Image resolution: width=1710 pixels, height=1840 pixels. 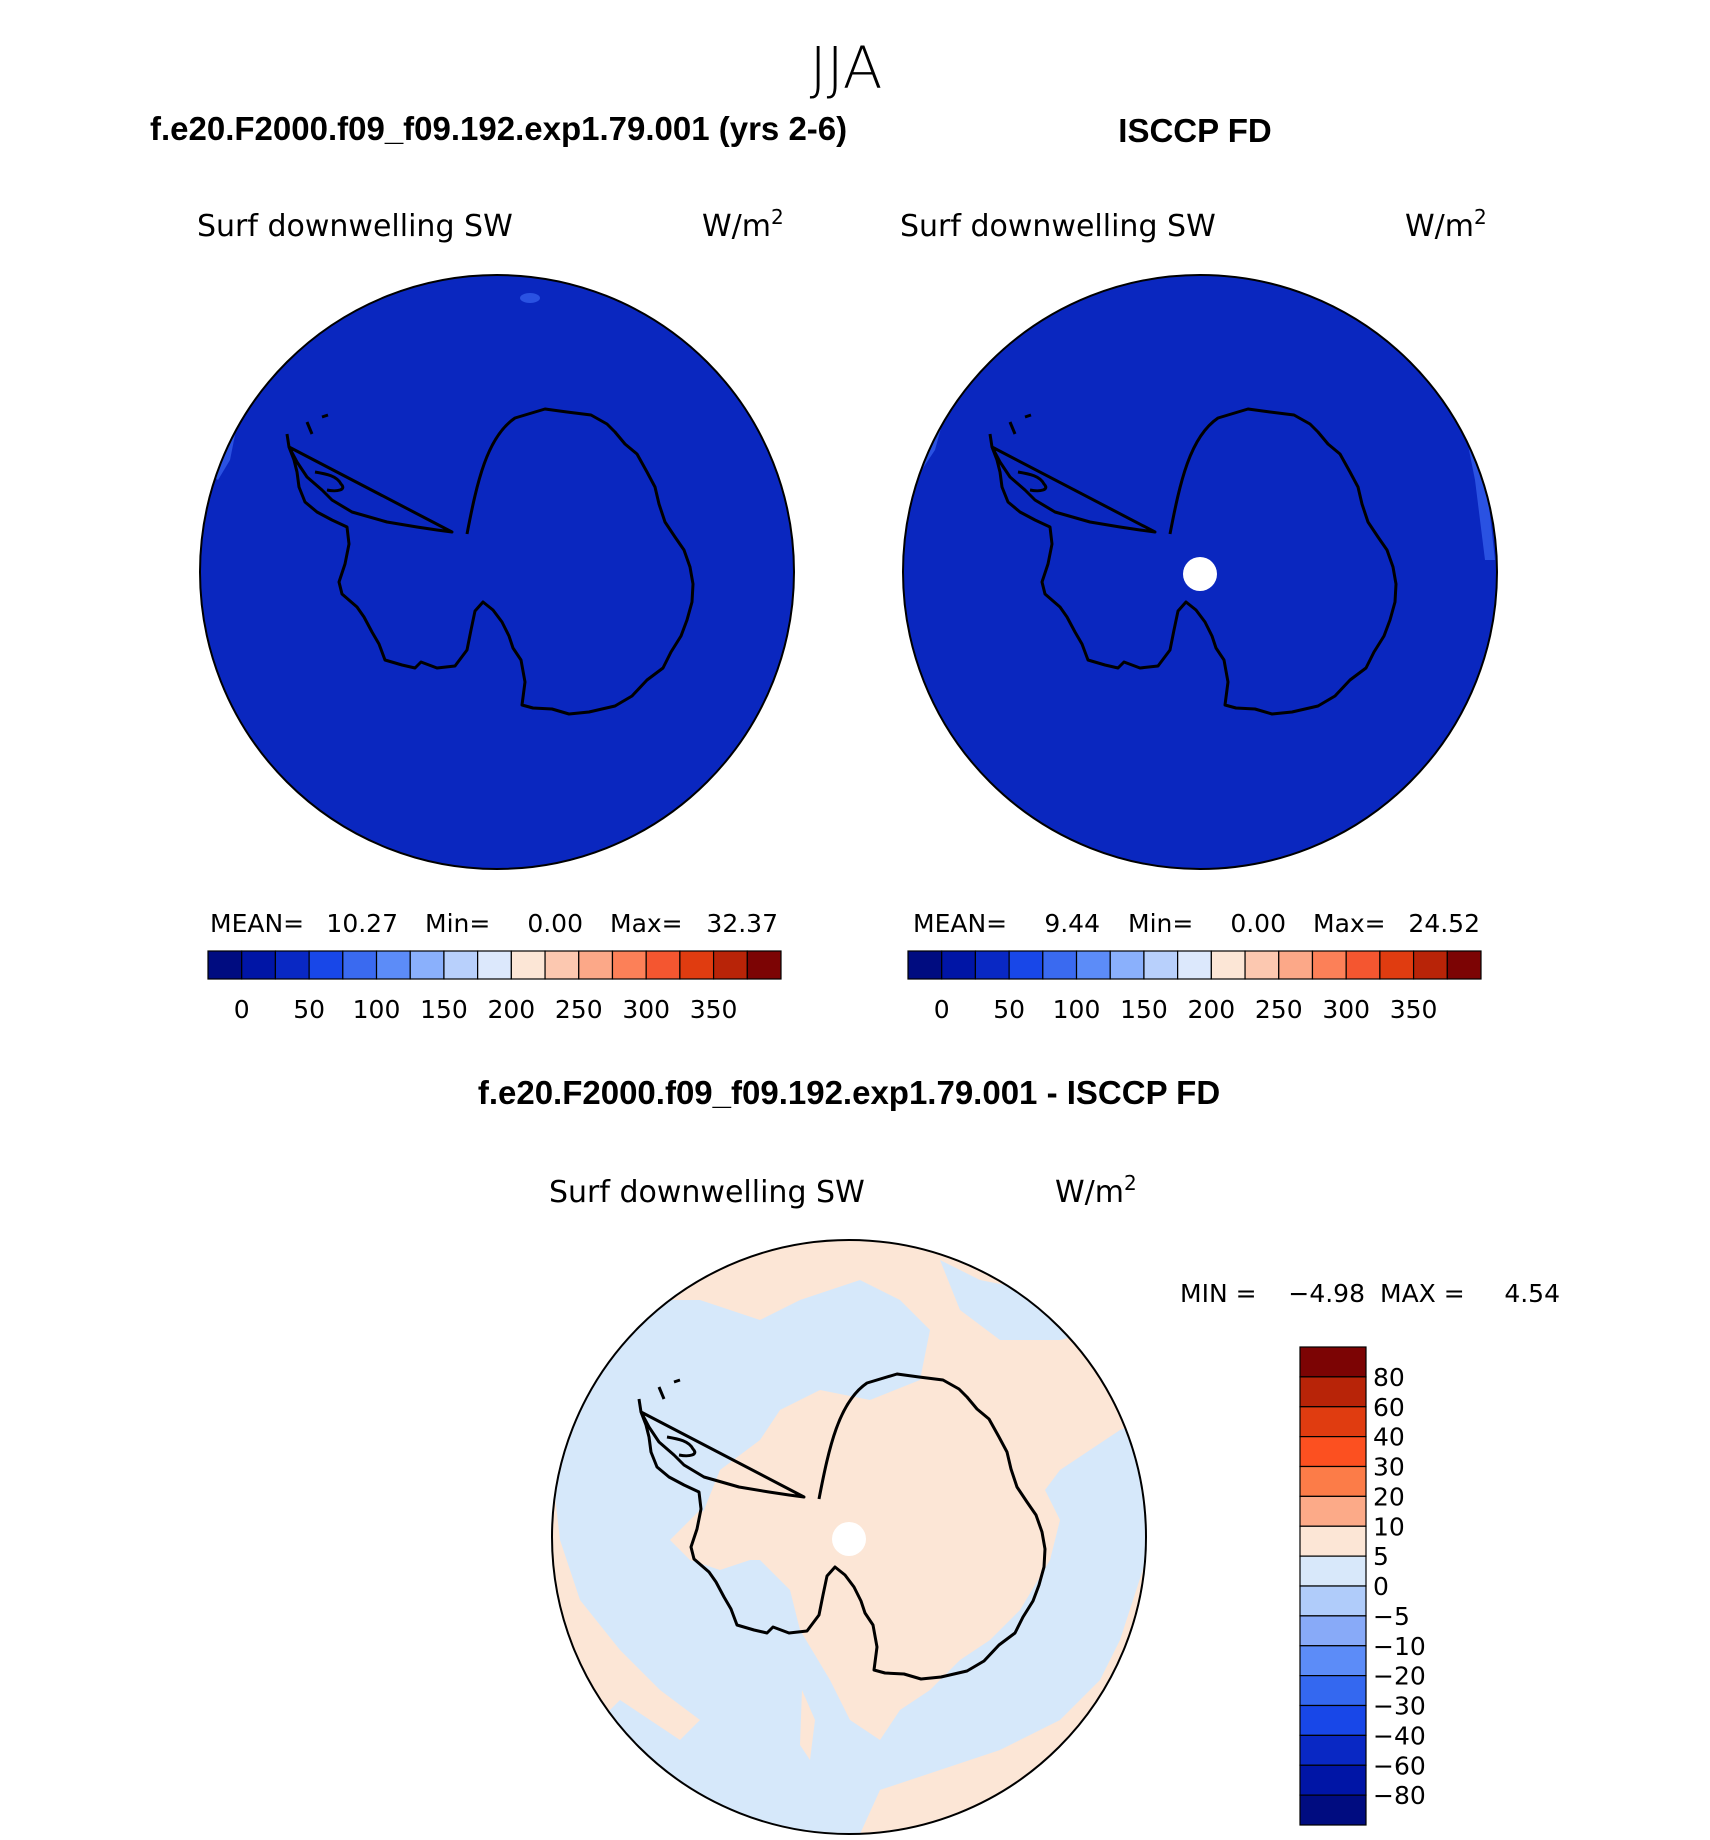 I want to click on right-colorbar-tick-label: 300, so click(x=1346, y=1009).